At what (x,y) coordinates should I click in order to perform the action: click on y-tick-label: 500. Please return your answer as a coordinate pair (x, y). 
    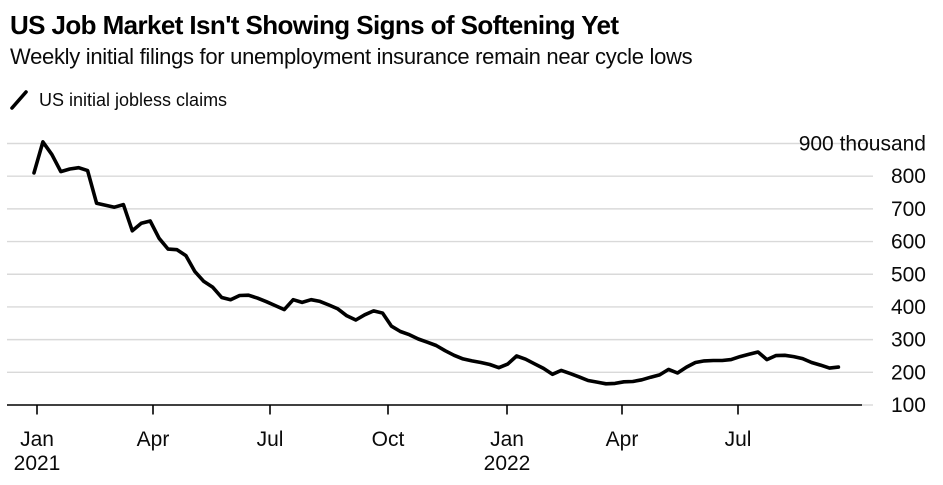
    Looking at the image, I should click on (908, 274).